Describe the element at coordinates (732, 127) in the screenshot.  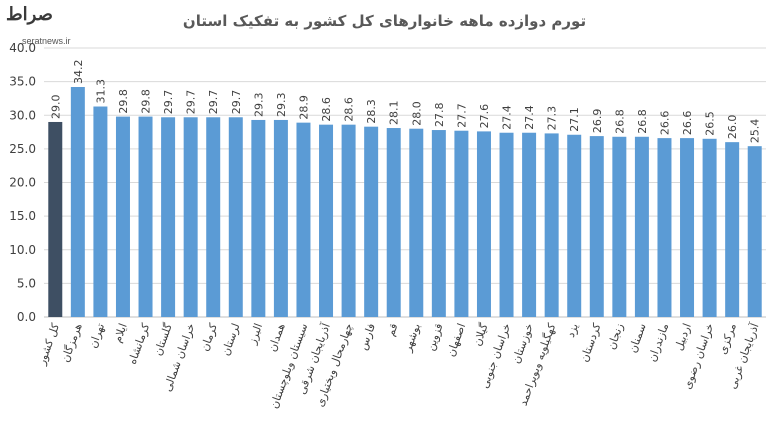
I see `bar-value-label: 26.0` at that location.